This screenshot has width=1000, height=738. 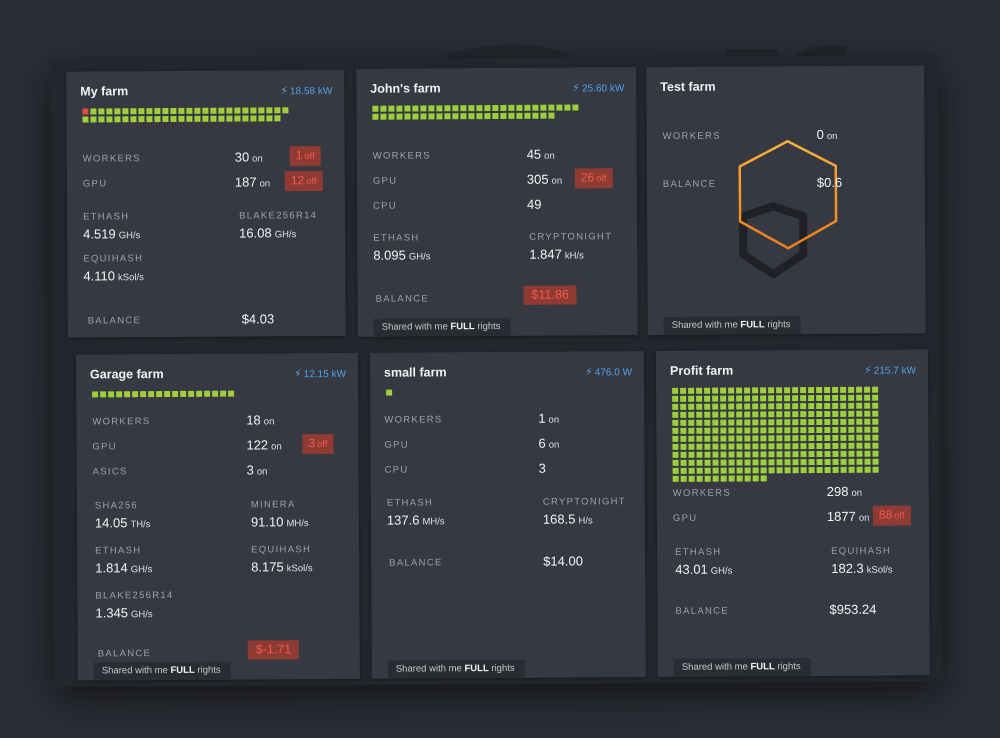 I want to click on power-value: 25.60 kW, so click(x=603, y=89).